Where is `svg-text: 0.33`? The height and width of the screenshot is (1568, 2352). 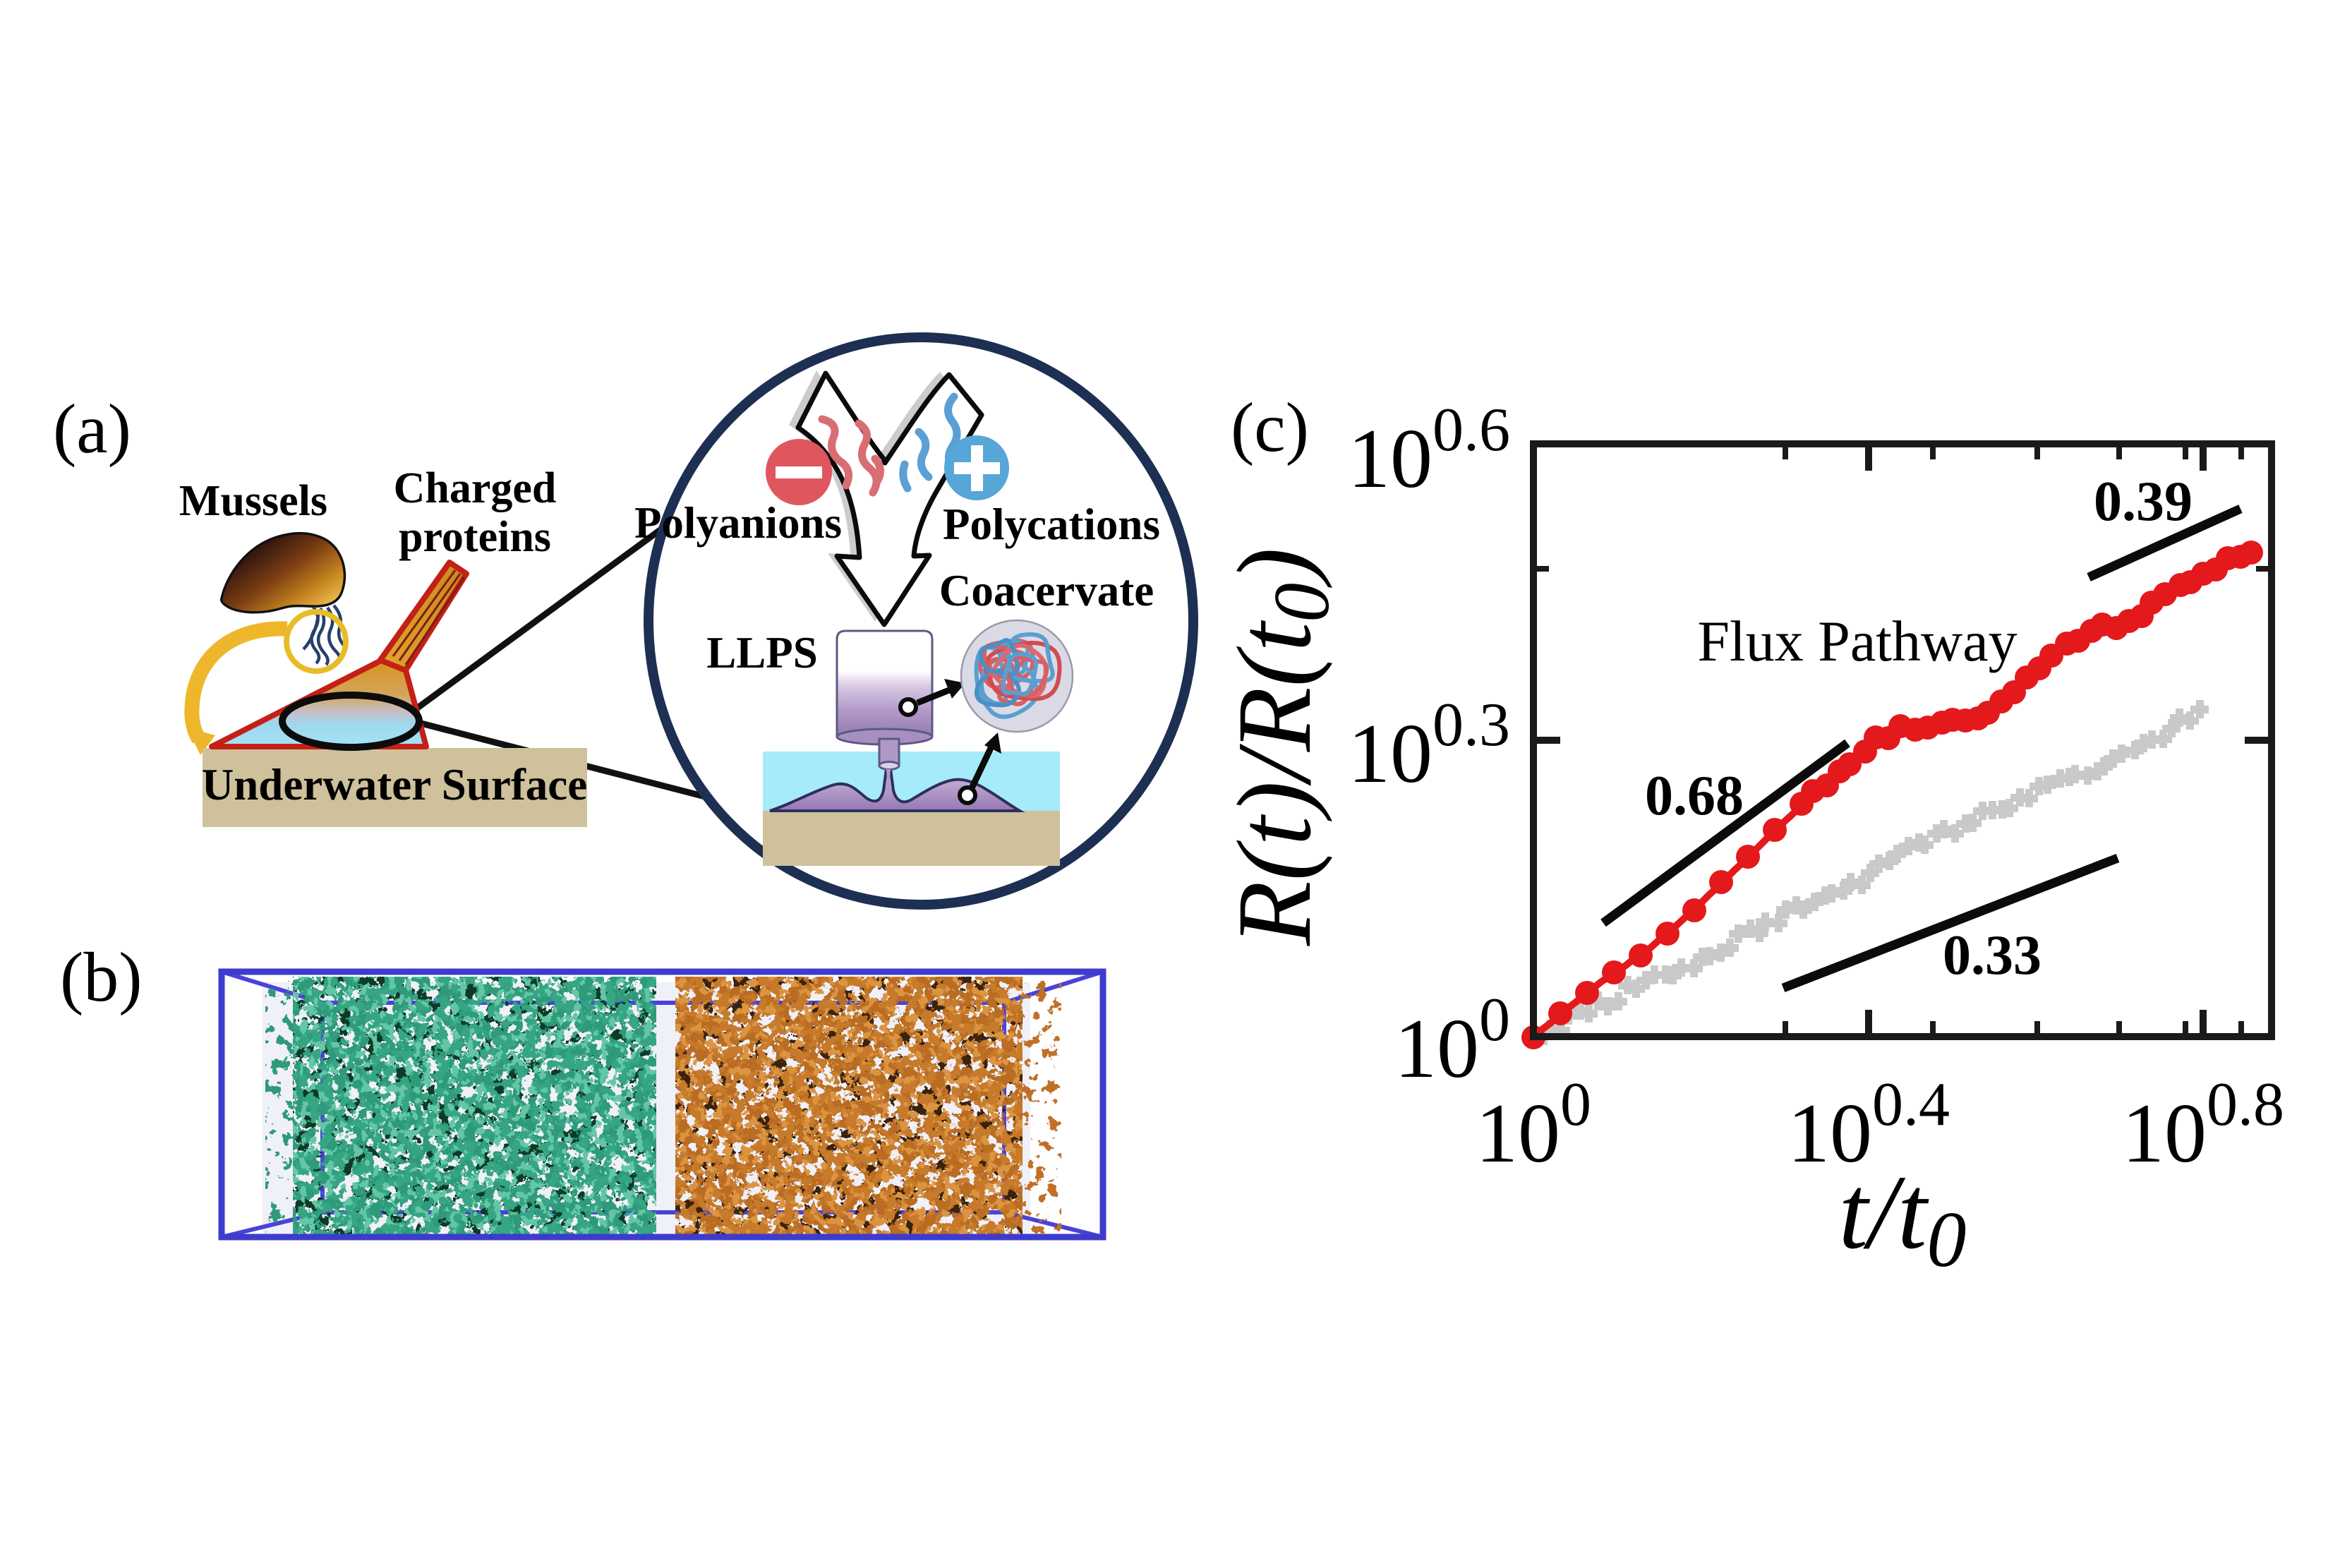
svg-text: 0.33 is located at coordinates (1993, 956).